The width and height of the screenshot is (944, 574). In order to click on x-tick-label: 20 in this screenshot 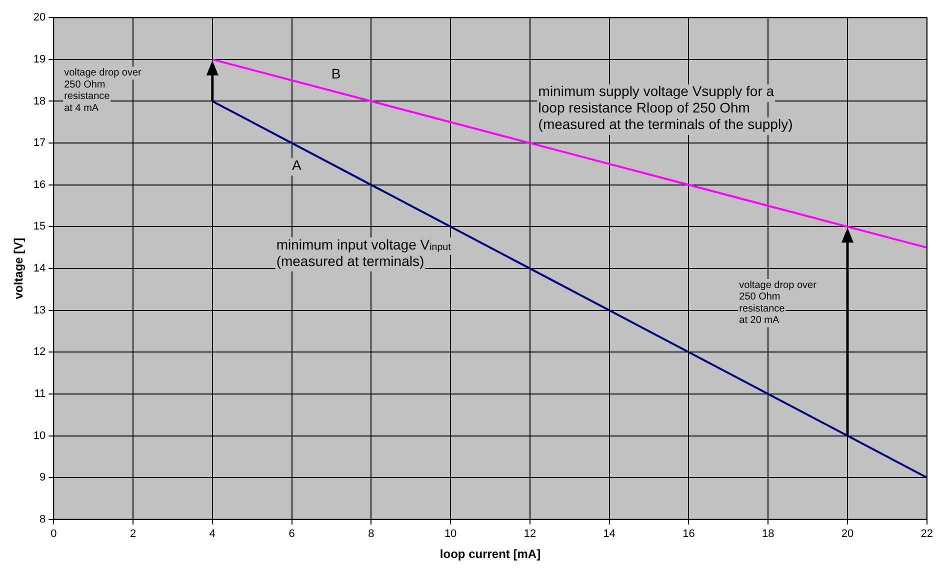, I will do `click(847, 534)`.